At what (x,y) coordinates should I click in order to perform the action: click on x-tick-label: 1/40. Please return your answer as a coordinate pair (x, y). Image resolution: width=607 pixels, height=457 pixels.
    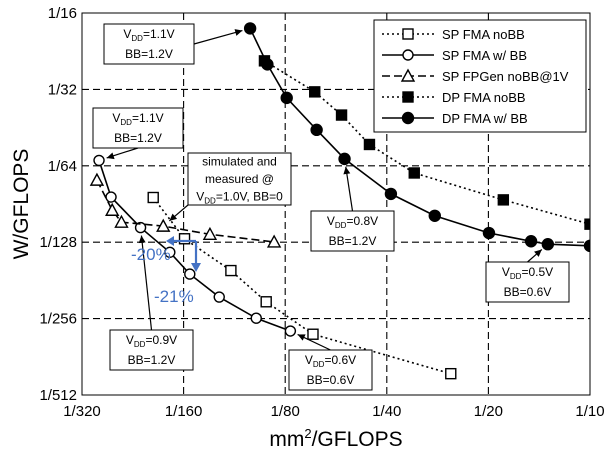
    Looking at the image, I should click on (386, 411).